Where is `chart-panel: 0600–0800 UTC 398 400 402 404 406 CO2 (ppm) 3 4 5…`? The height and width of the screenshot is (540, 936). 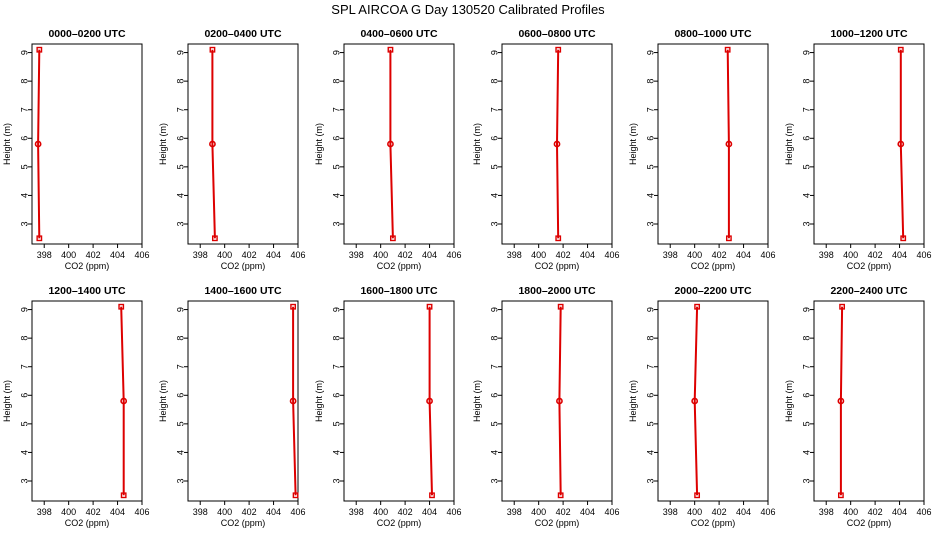 chart-panel: 0600–0800 UTC 398 400 402 404 406 CO2 (ppm) 3 4 5… is located at coordinates (546, 149).